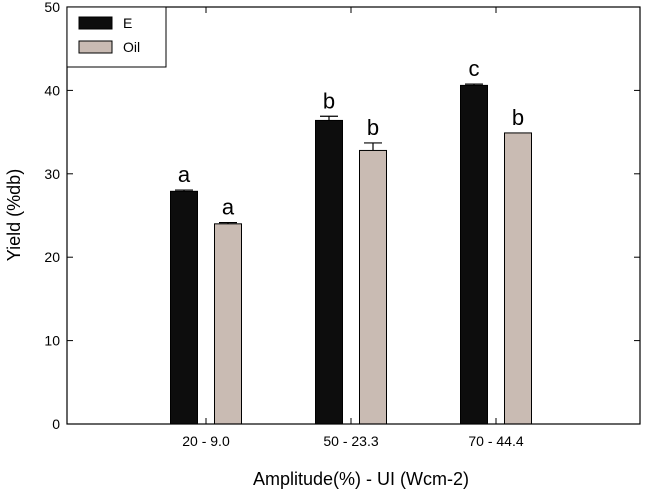  What do you see at coordinates (52, 7) in the screenshot?
I see `y-tick-label: 50` at bounding box center [52, 7].